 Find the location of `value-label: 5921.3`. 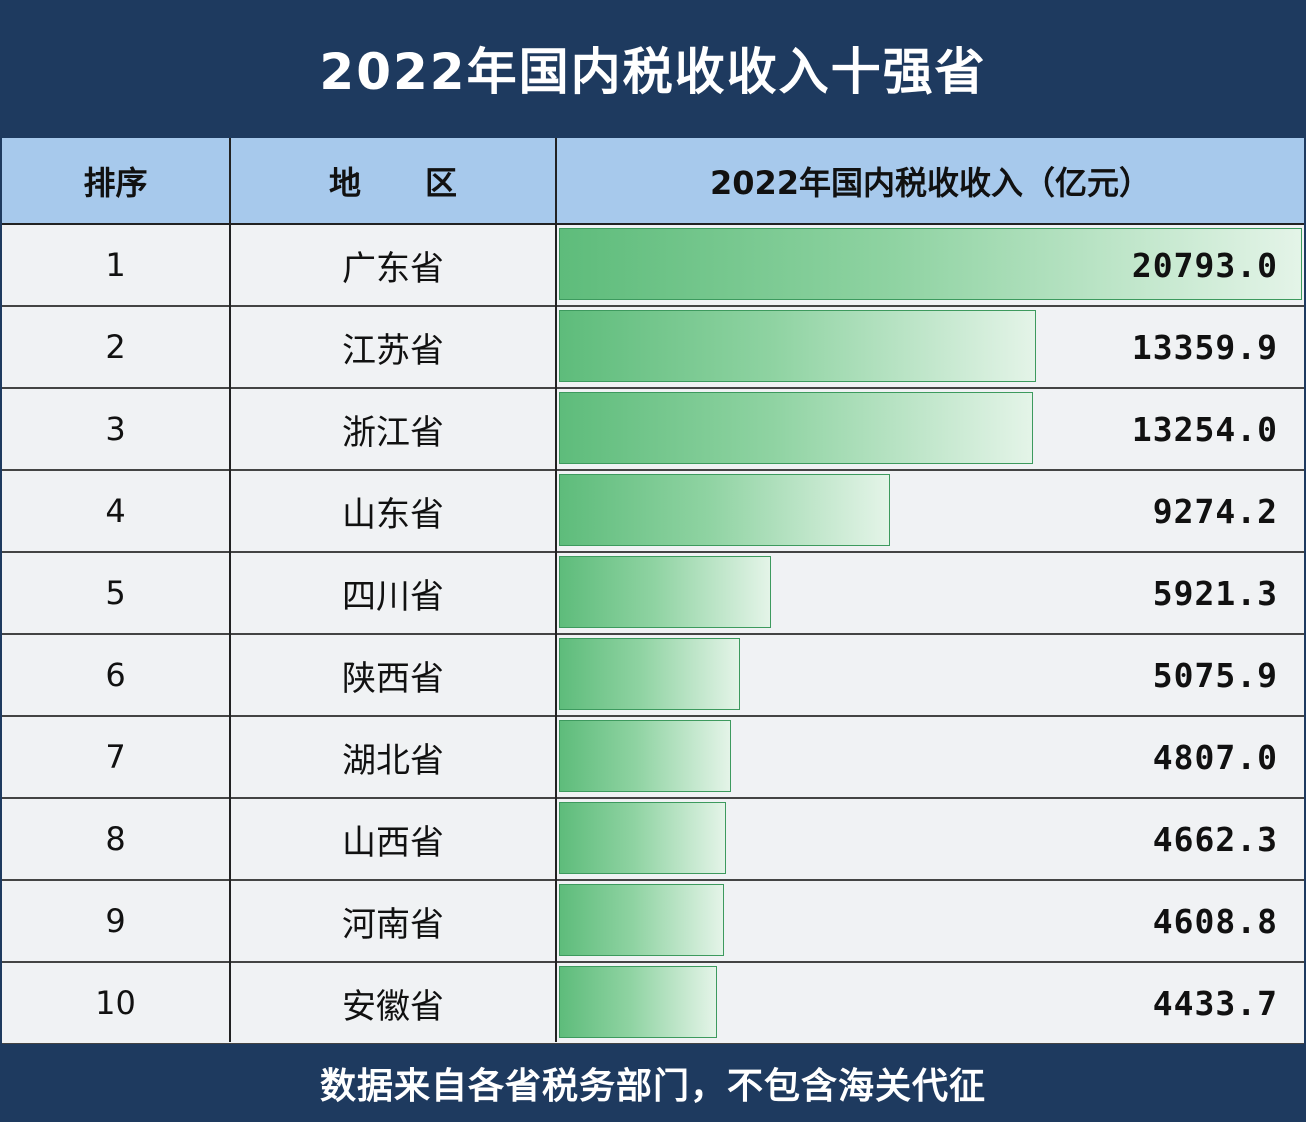

value-label: 5921.3 is located at coordinates (1215, 593).